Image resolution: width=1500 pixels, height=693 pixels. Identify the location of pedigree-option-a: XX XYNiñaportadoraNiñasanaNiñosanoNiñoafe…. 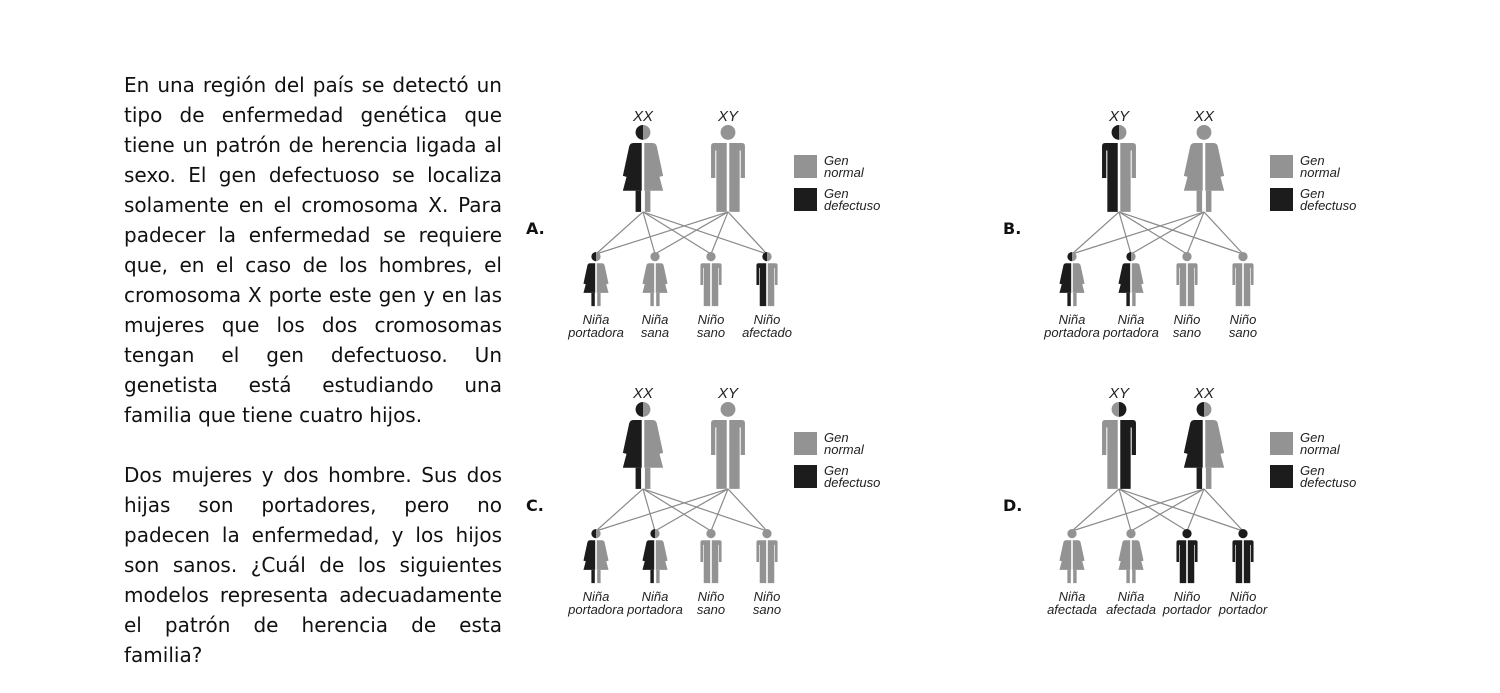
(723, 224).